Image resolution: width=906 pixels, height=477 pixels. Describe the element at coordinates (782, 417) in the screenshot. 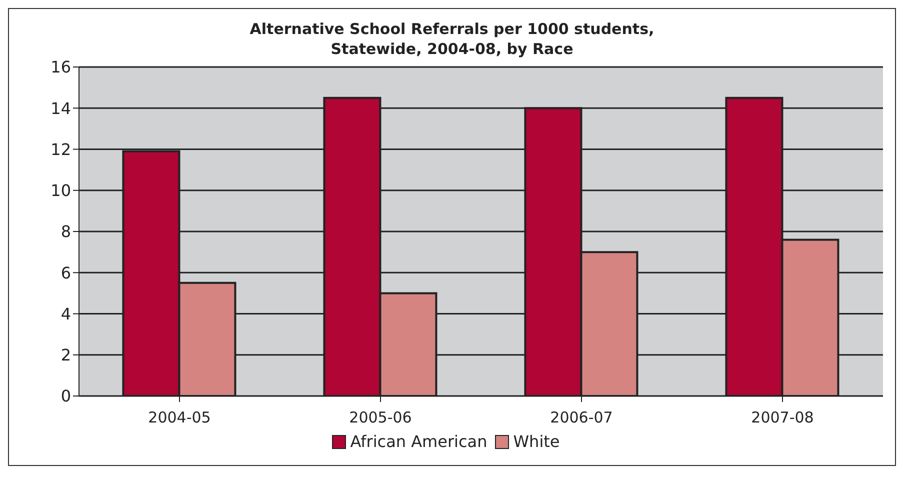

I see `x-tick-label: 2007-08` at that location.